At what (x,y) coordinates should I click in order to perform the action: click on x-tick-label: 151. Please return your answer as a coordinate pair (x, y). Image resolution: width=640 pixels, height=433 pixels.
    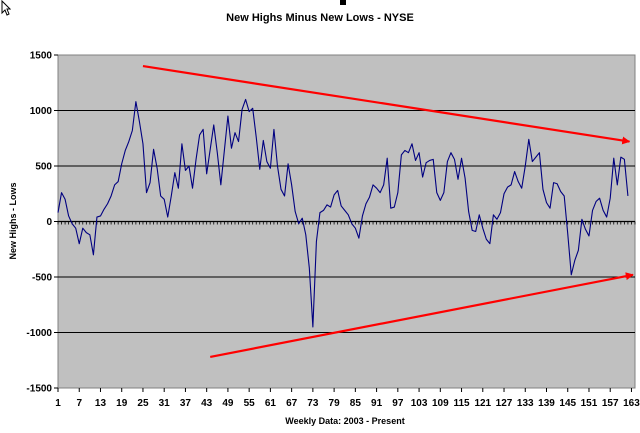
    Looking at the image, I should click on (589, 403).